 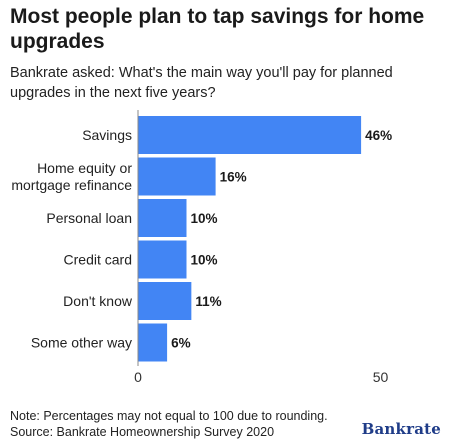 I want to click on x-tick-label: 0, so click(x=138, y=377).